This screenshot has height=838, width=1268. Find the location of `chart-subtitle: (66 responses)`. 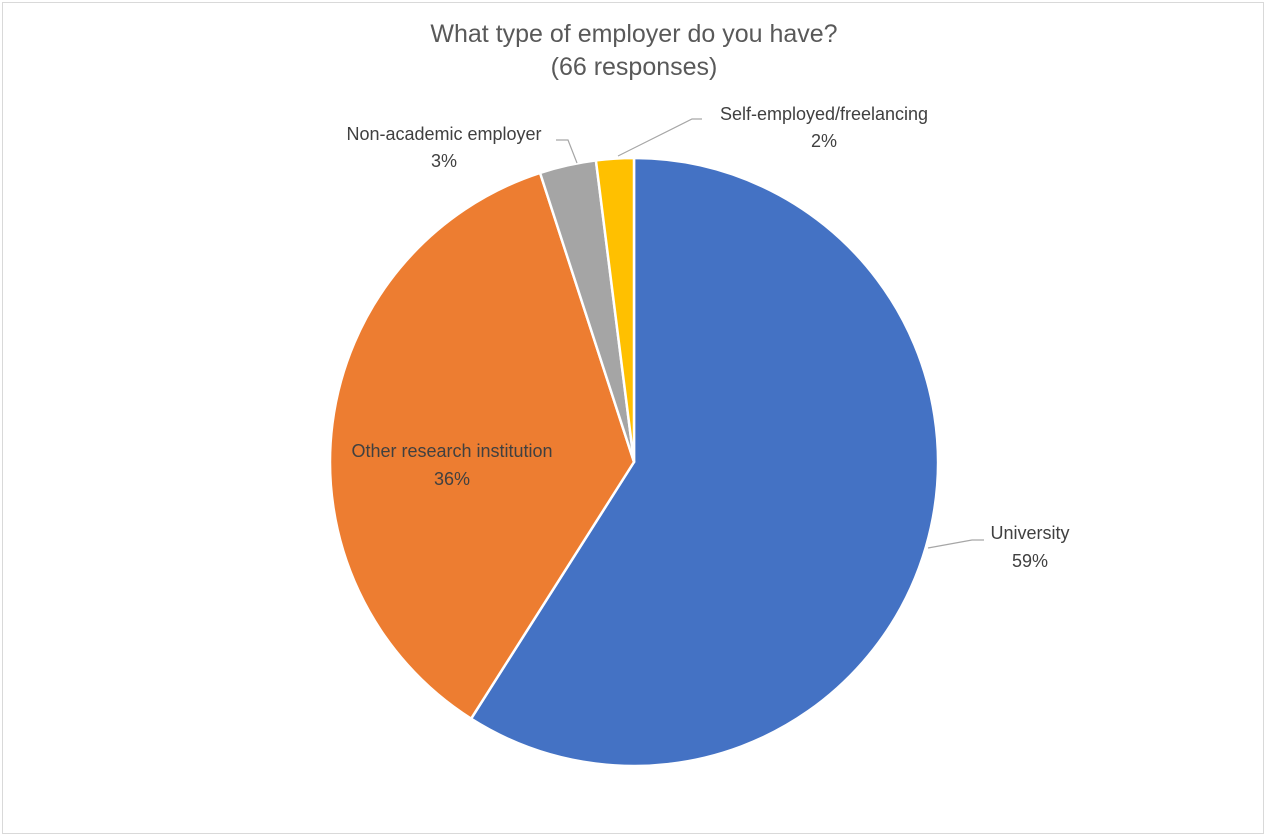

chart-subtitle: (66 responses) is located at coordinates (634, 67).